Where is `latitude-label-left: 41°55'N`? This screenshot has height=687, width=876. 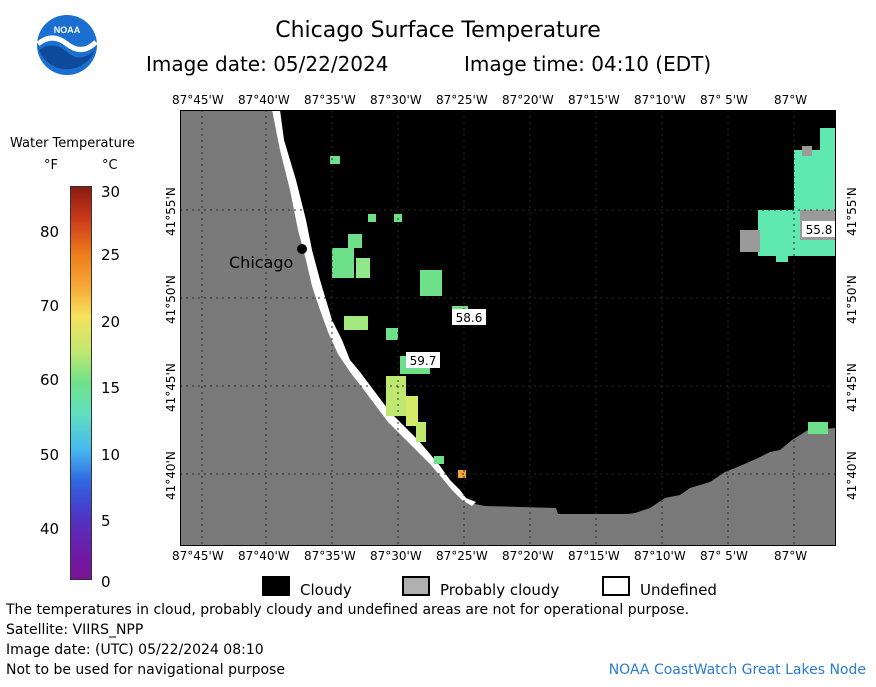 latitude-label-left: 41°55'N is located at coordinates (171, 211).